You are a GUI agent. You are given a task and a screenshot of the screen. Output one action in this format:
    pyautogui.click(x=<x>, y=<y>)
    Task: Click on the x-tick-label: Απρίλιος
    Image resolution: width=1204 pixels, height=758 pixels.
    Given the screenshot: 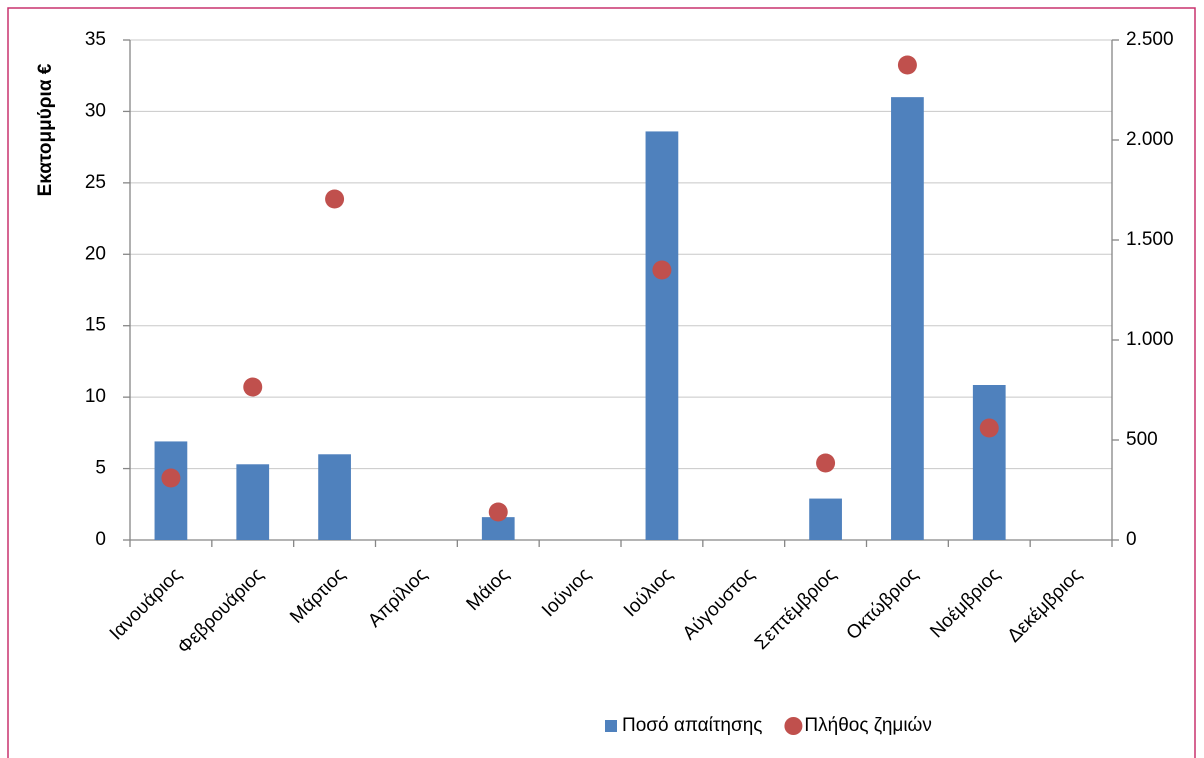 What is the action you would take?
    pyautogui.click(x=397, y=597)
    